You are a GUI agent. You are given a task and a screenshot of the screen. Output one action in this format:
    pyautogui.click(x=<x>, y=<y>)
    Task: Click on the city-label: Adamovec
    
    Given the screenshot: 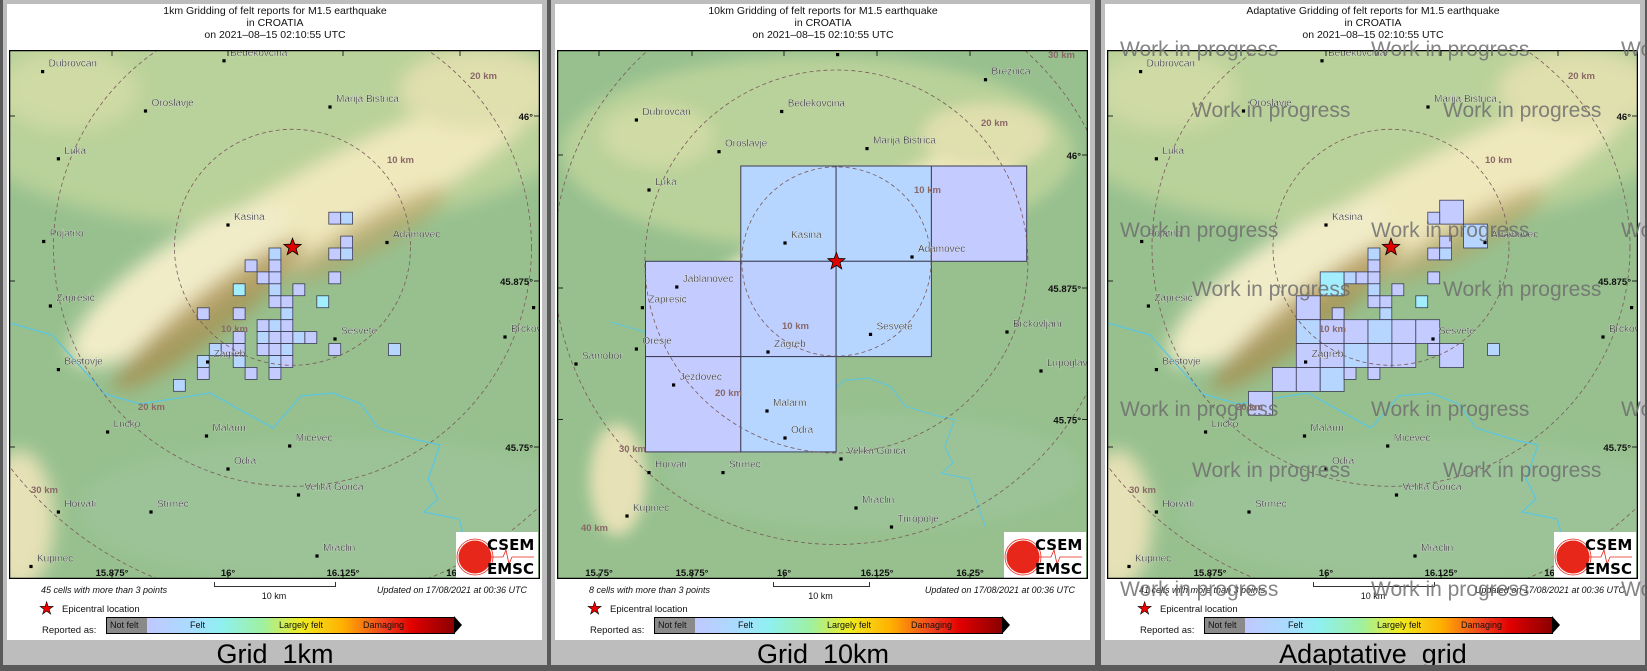 What is the action you would take?
    pyautogui.click(x=416, y=235)
    